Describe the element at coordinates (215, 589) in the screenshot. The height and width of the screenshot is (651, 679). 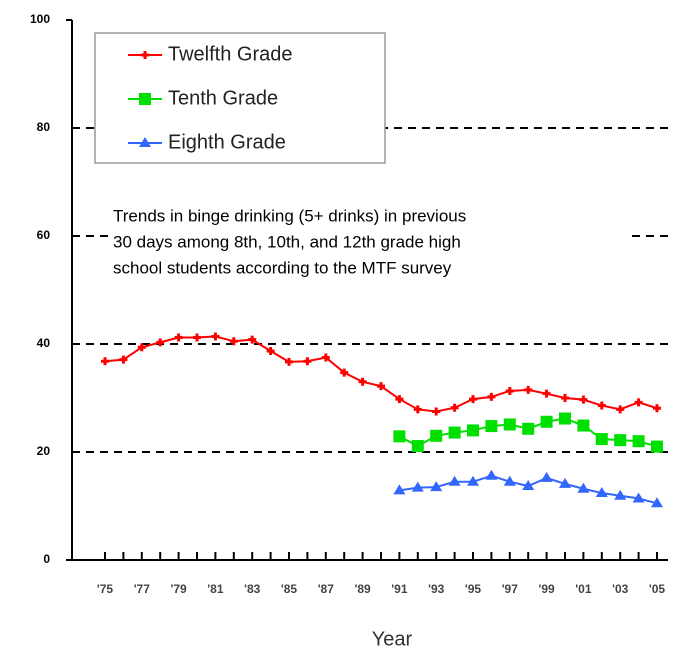
I see `x-tick-label: '81` at that location.